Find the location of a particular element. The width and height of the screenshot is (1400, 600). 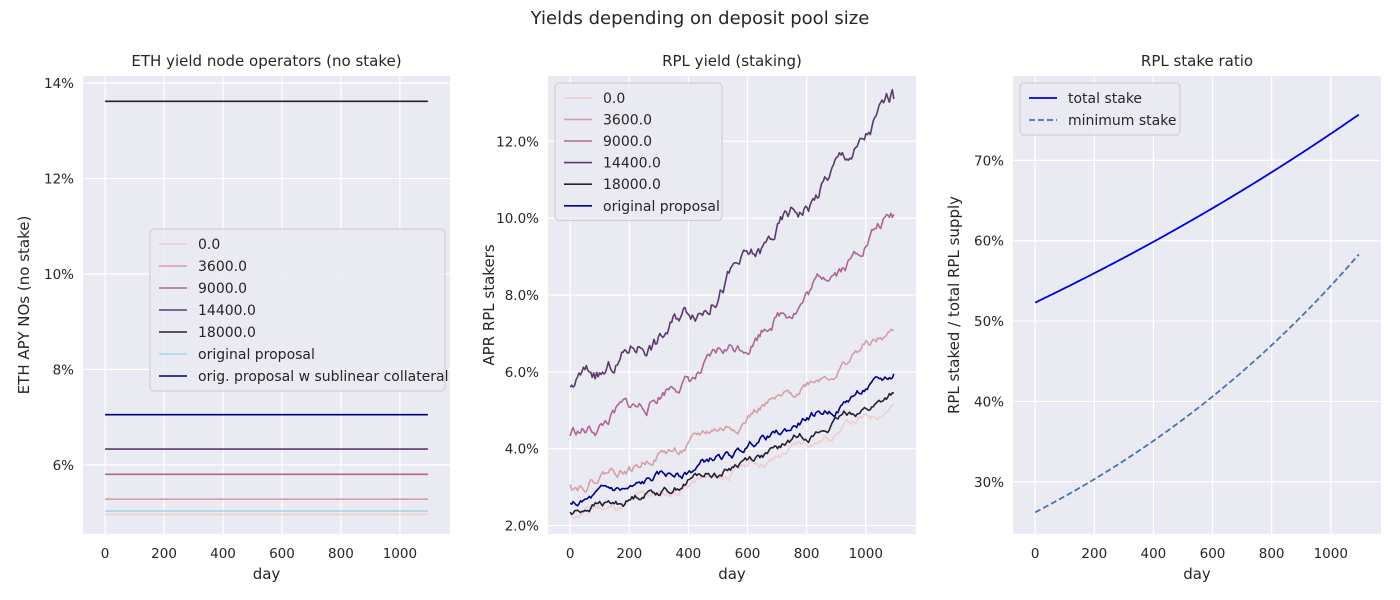

panel-title: RPL yield (staking) is located at coordinates (732, 61).